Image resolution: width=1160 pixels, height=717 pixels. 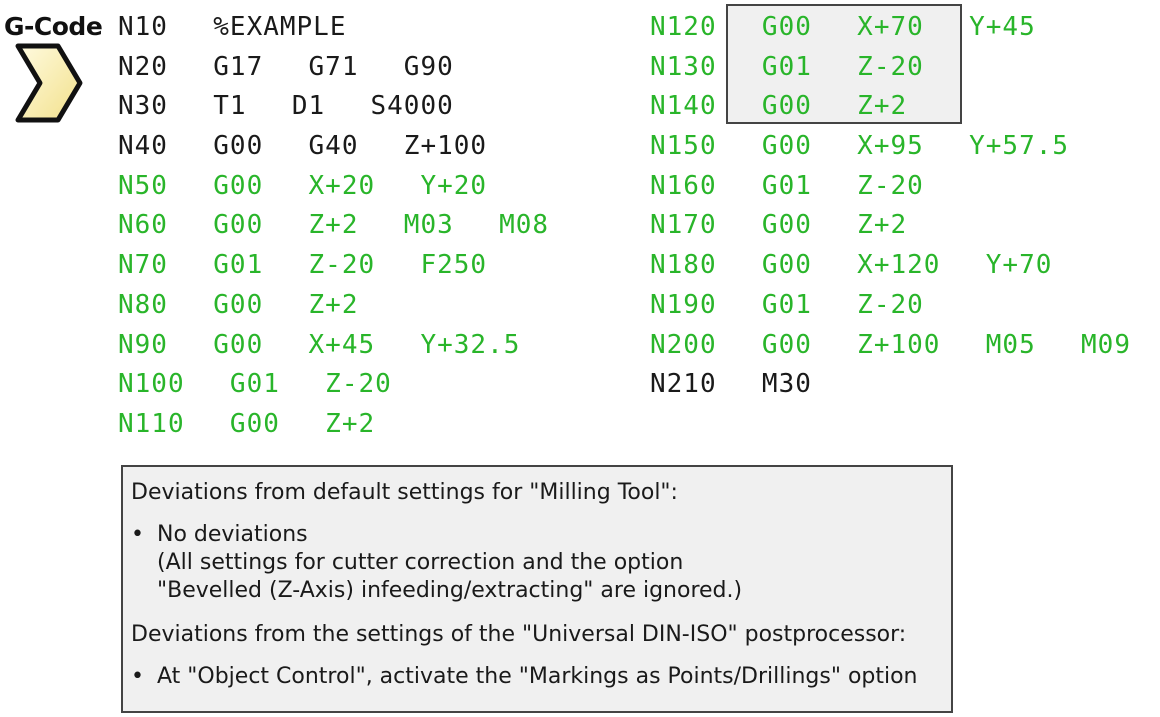 I want to click on code-line: N100 G01 Z-20, so click(x=255, y=384).